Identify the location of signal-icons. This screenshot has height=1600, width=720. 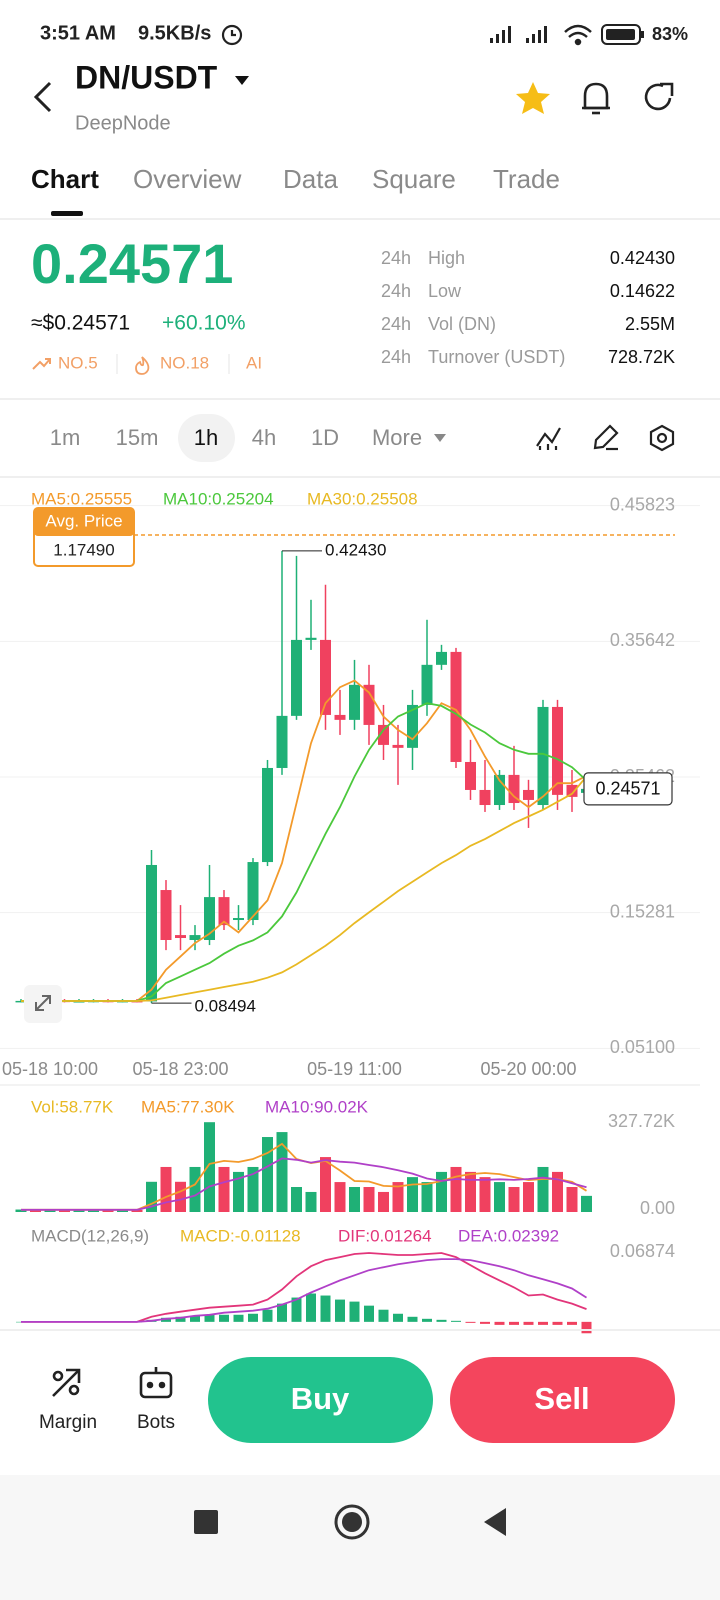
(518, 34).